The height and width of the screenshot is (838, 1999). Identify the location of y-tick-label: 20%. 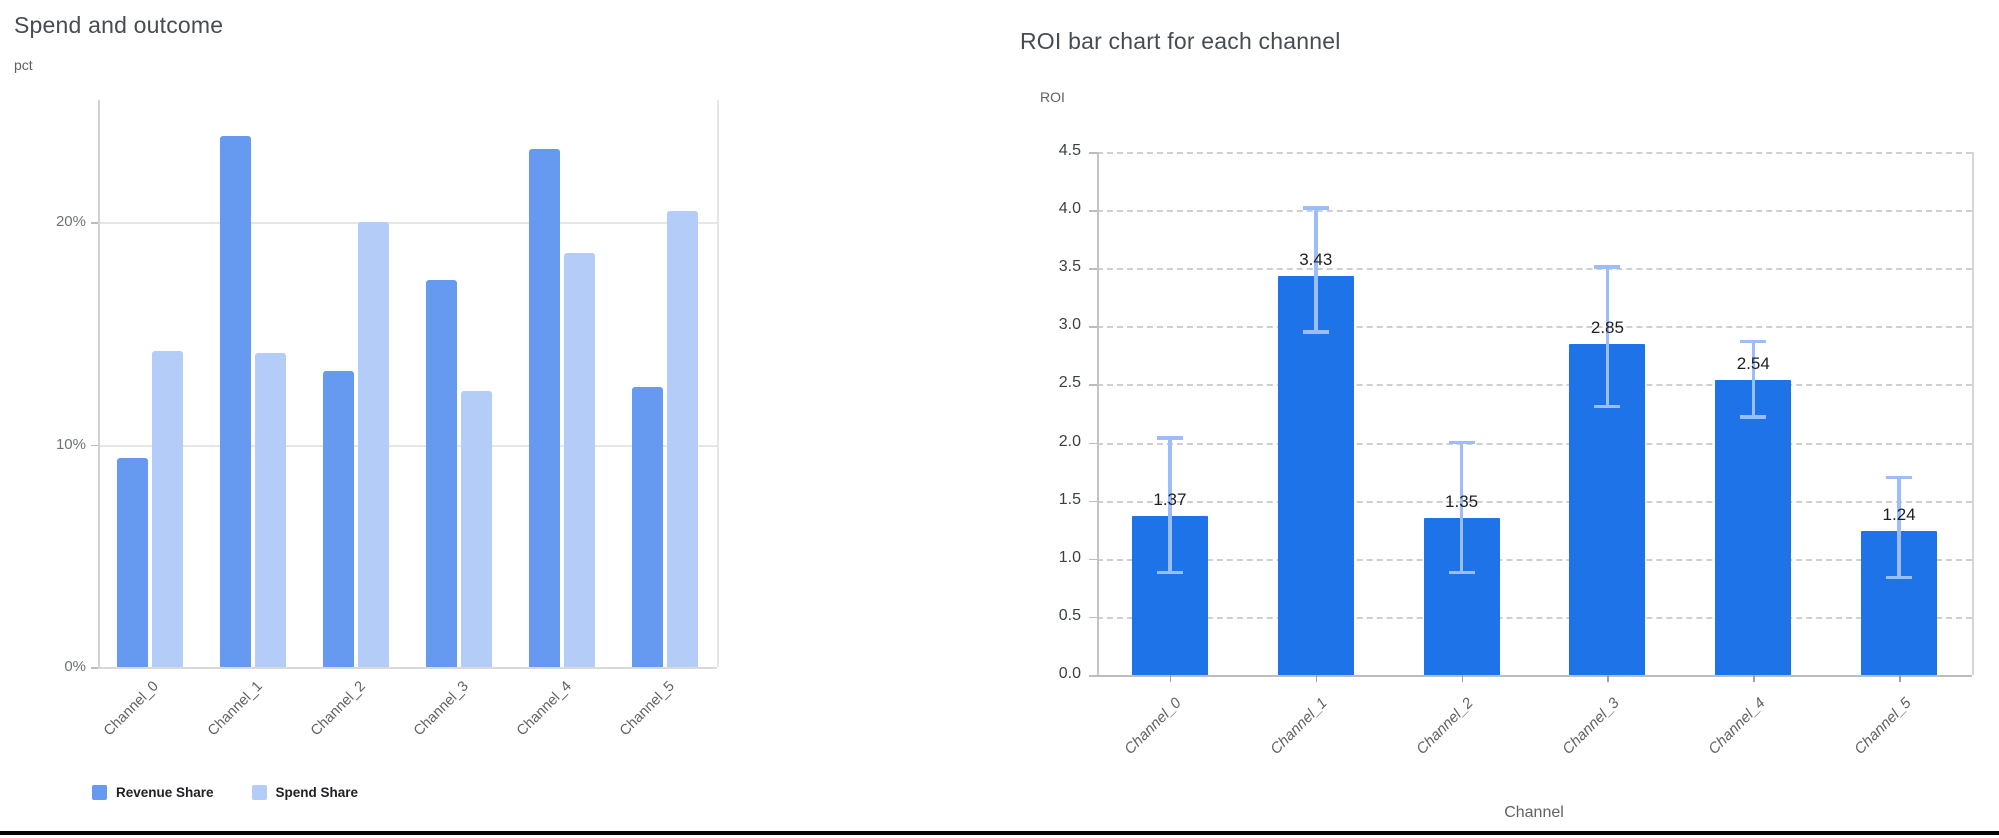
(70, 222).